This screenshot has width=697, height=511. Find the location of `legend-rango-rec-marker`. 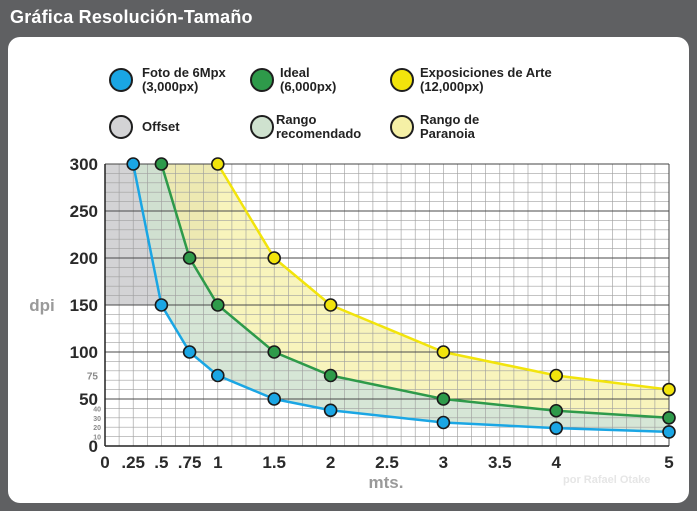

legend-rango-rec-marker is located at coordinates (262, 127).